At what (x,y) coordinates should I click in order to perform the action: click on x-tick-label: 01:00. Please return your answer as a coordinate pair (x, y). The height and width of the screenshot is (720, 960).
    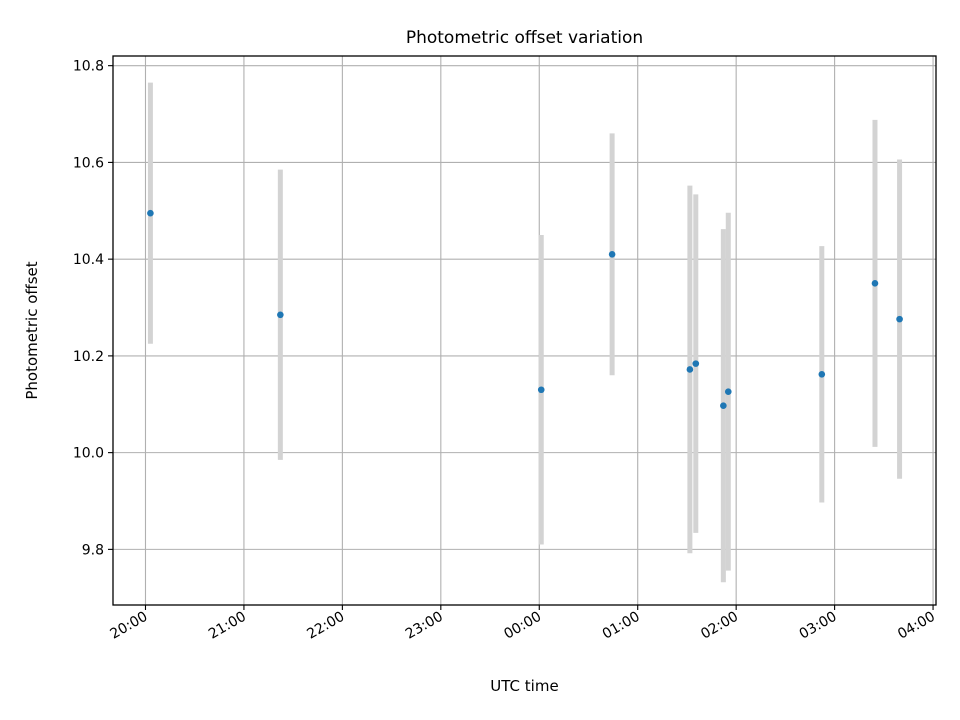
    Looking at the image, I should click on (621, 626).